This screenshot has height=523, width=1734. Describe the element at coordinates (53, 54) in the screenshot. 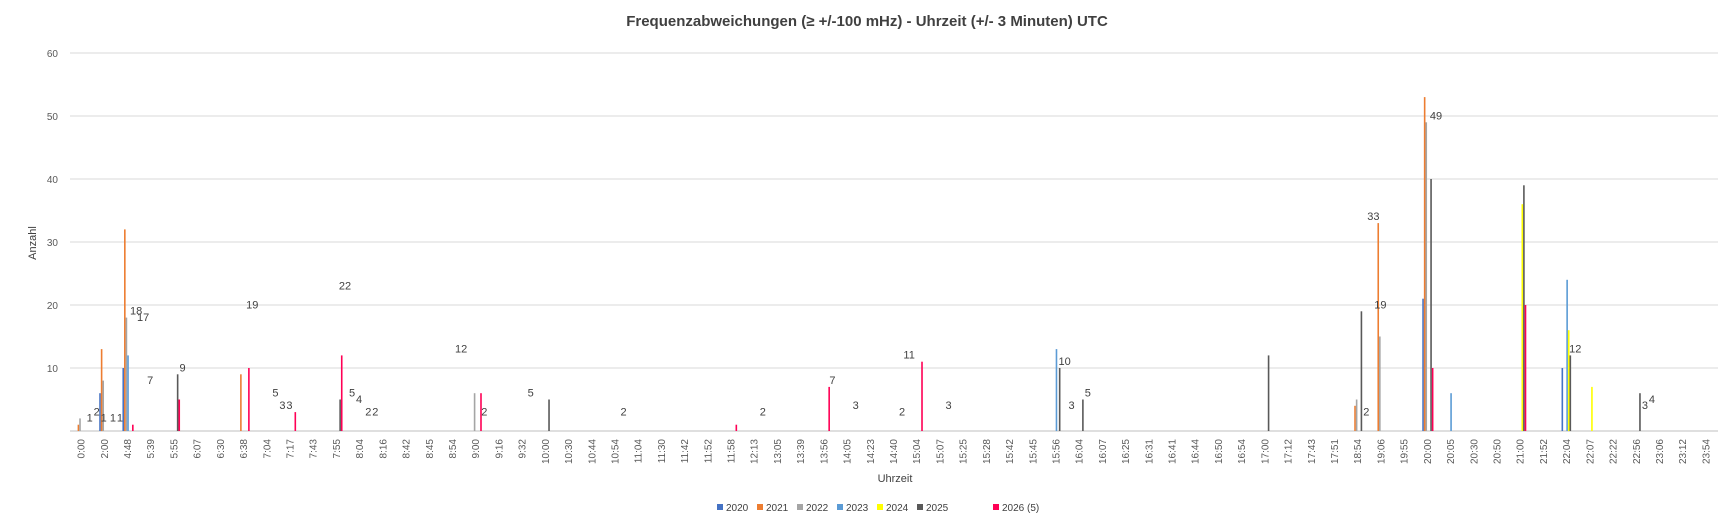

I see `y-tick-label: 60` at that location.